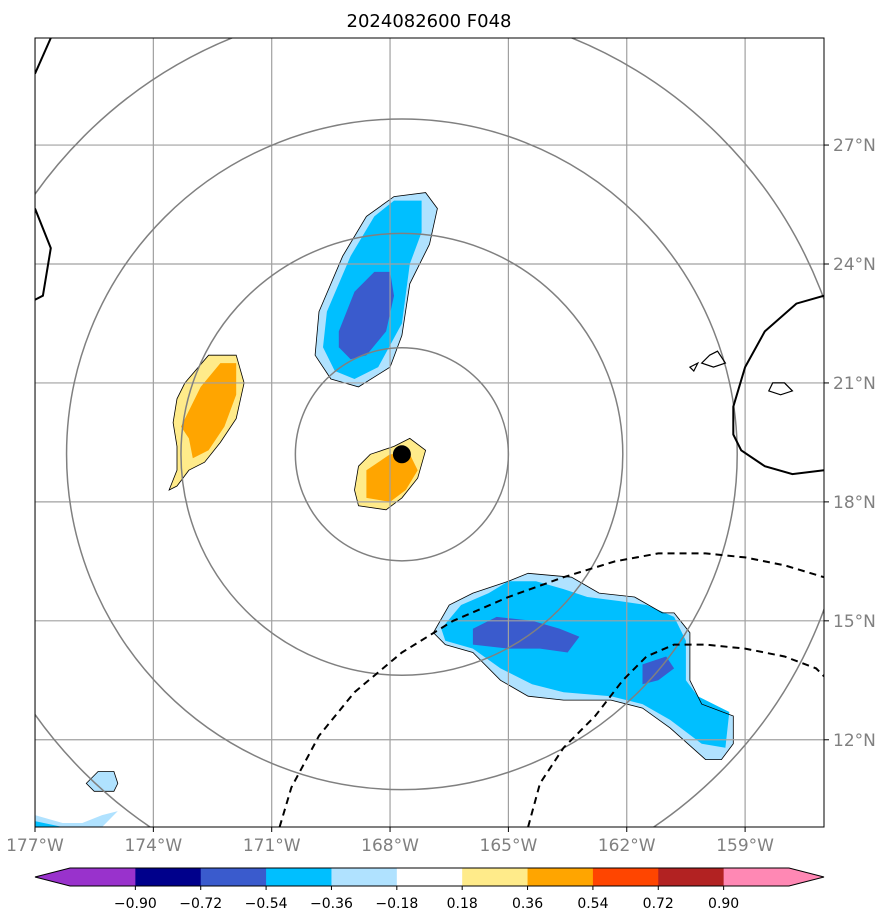 This screenshot has height=924, width=894. I want to click on shaded-region-neg-north, so click(366, 315).